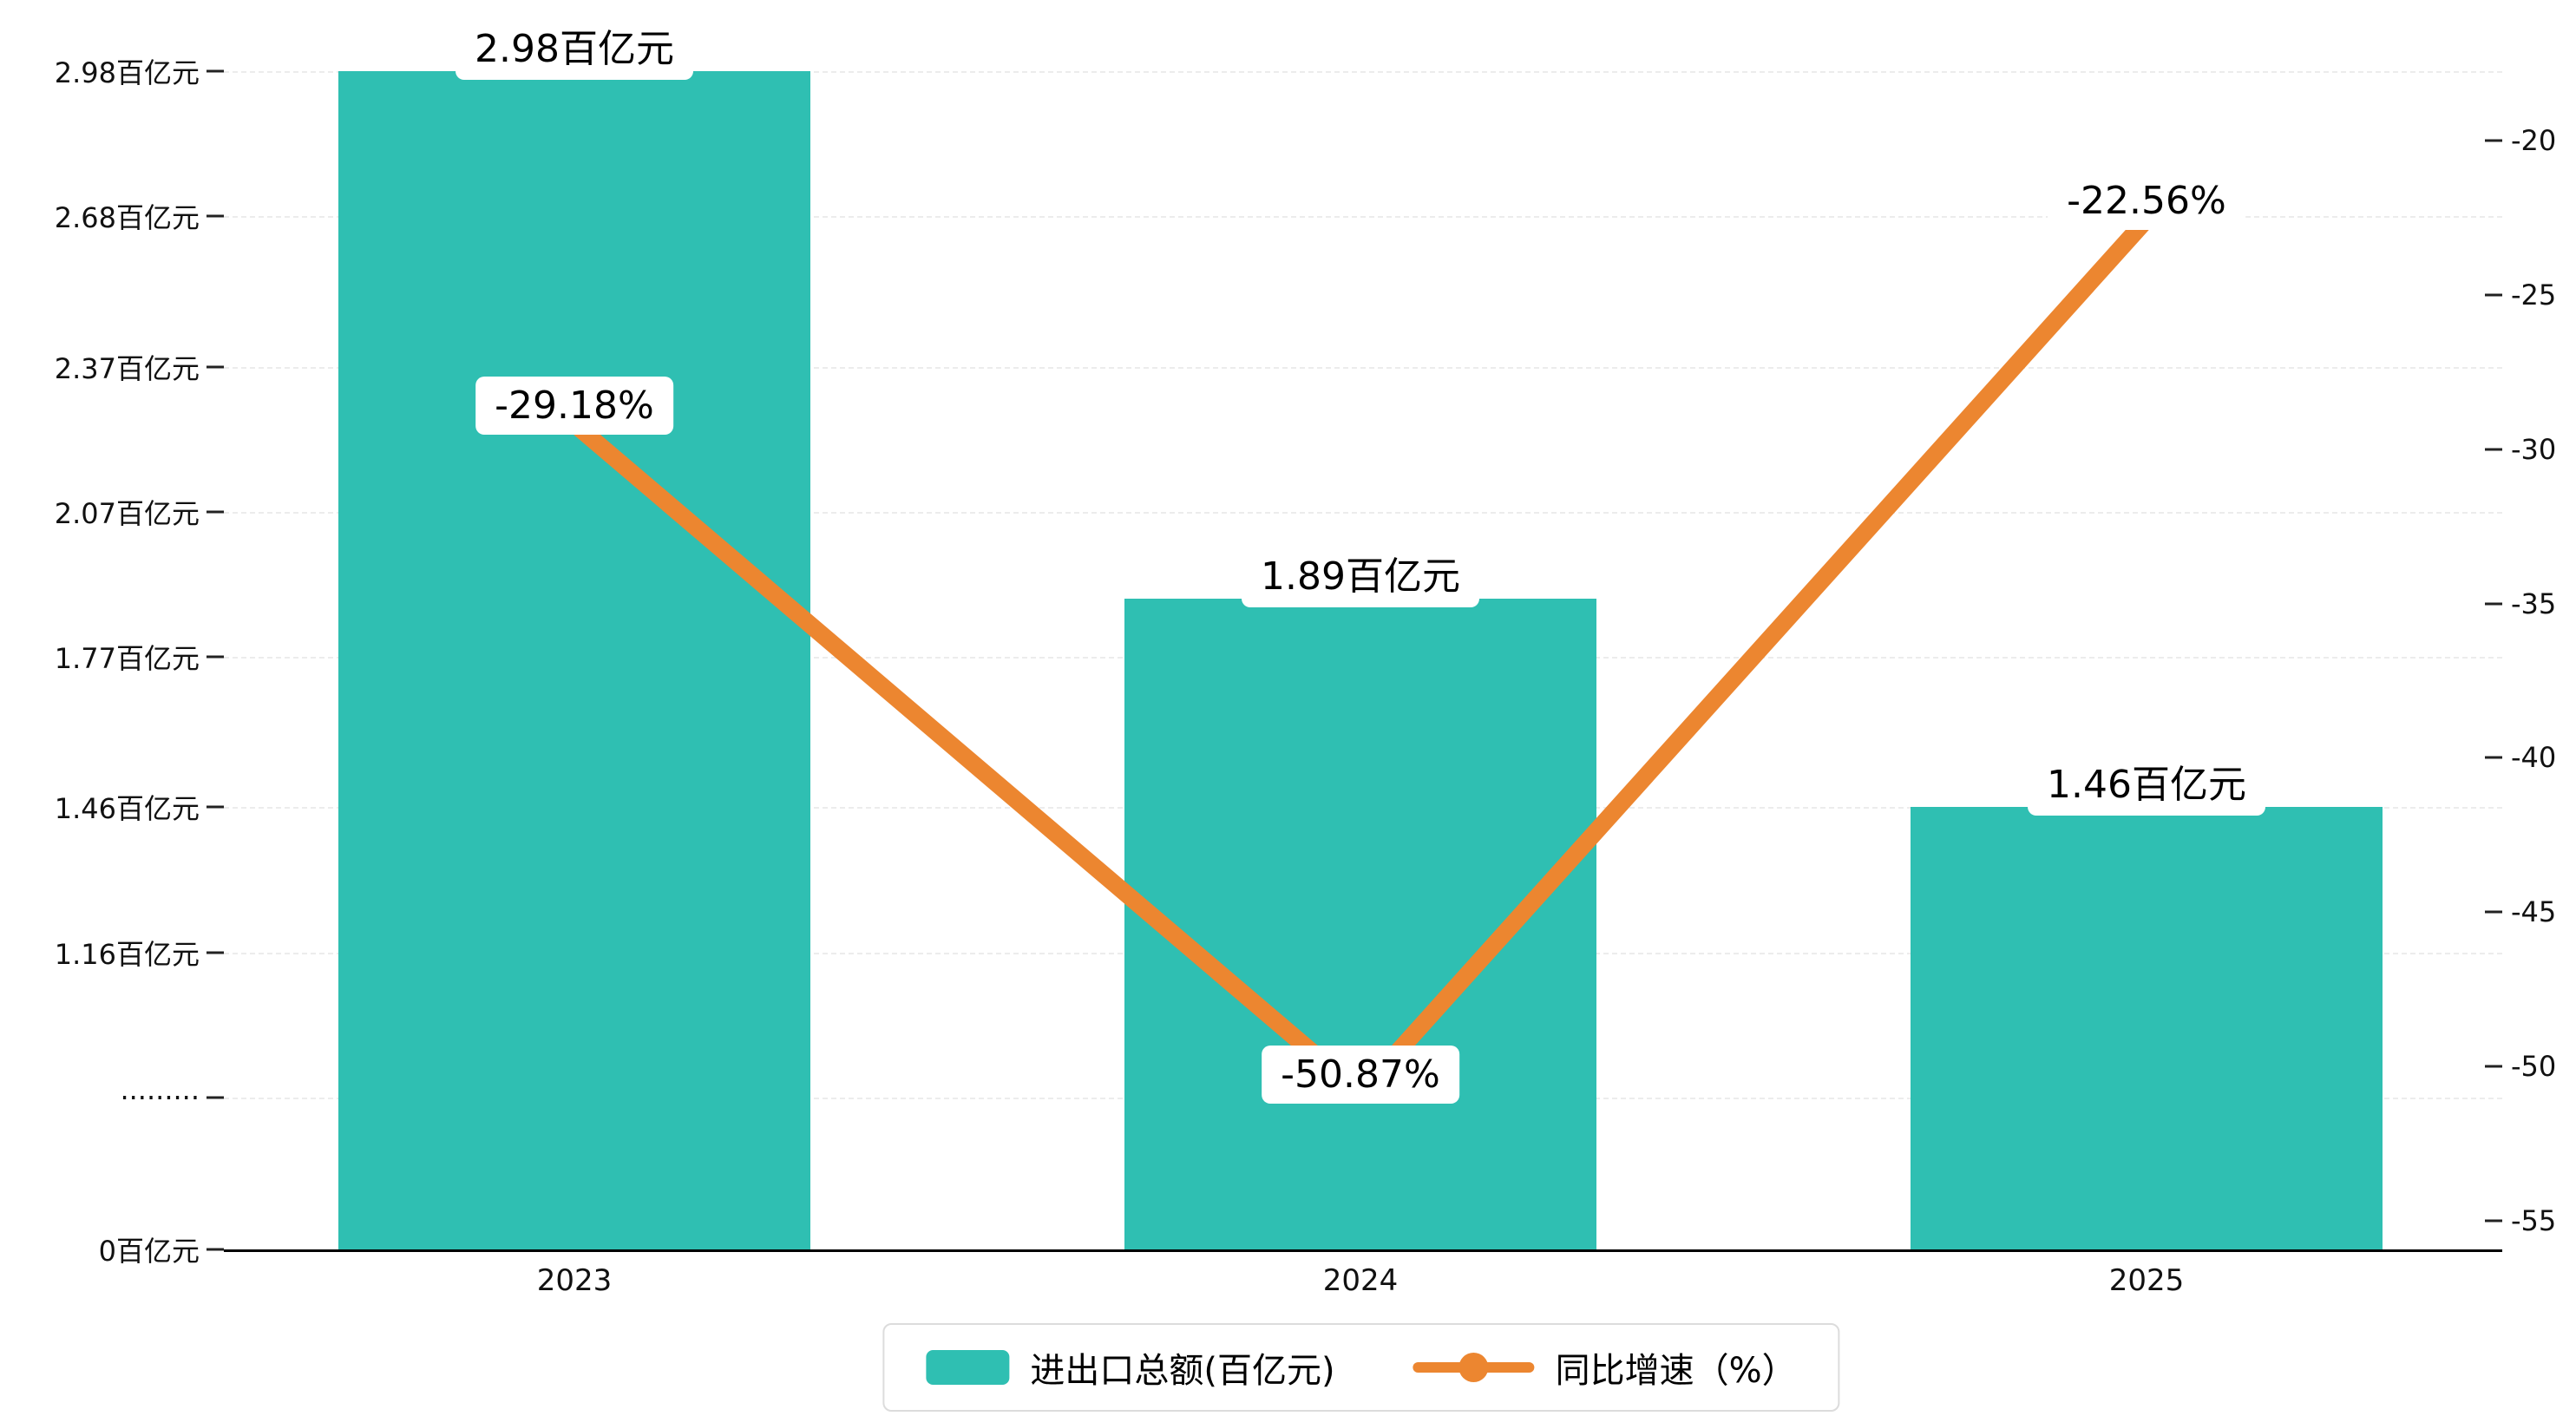 This screenshot has height=1416, width=2576. I want to click on legend-item-bar-series: 进出口总额(百亿元), so click(1130, 1367).